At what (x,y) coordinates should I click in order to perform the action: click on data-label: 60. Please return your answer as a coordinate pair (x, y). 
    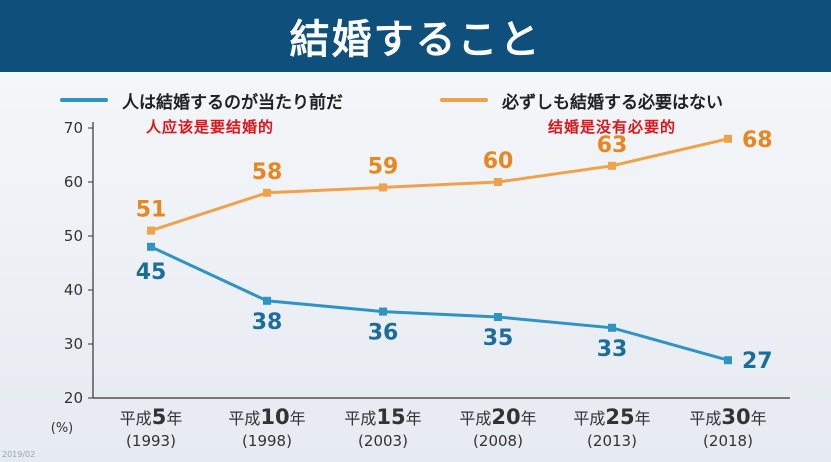
    Looking at the image, I should click on (498, 161).